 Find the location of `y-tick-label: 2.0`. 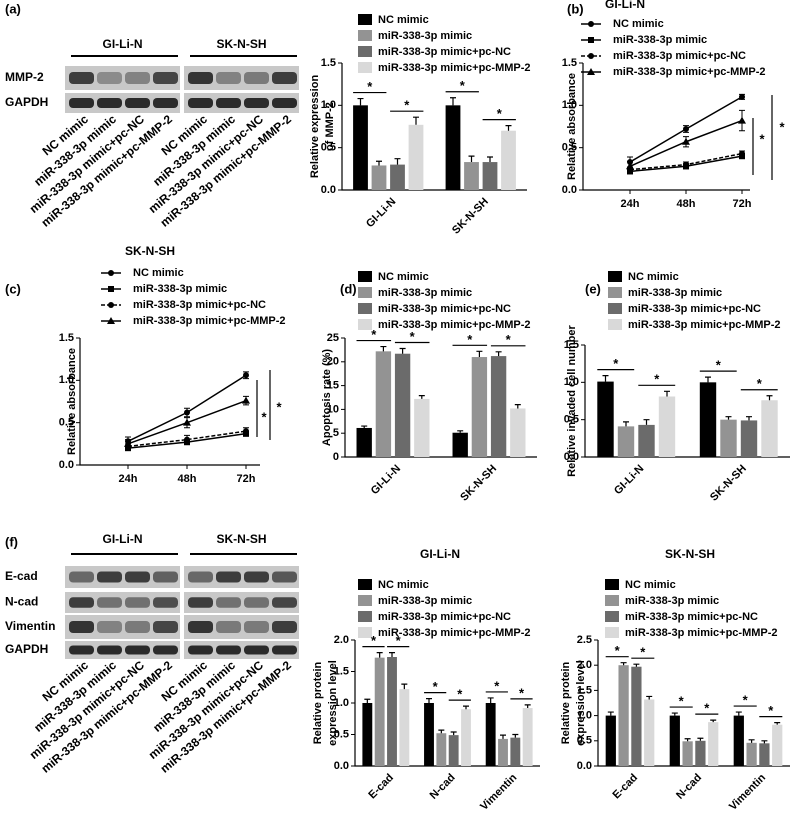

y-tick-label: 2.0 is located at coordinates (584, 665).